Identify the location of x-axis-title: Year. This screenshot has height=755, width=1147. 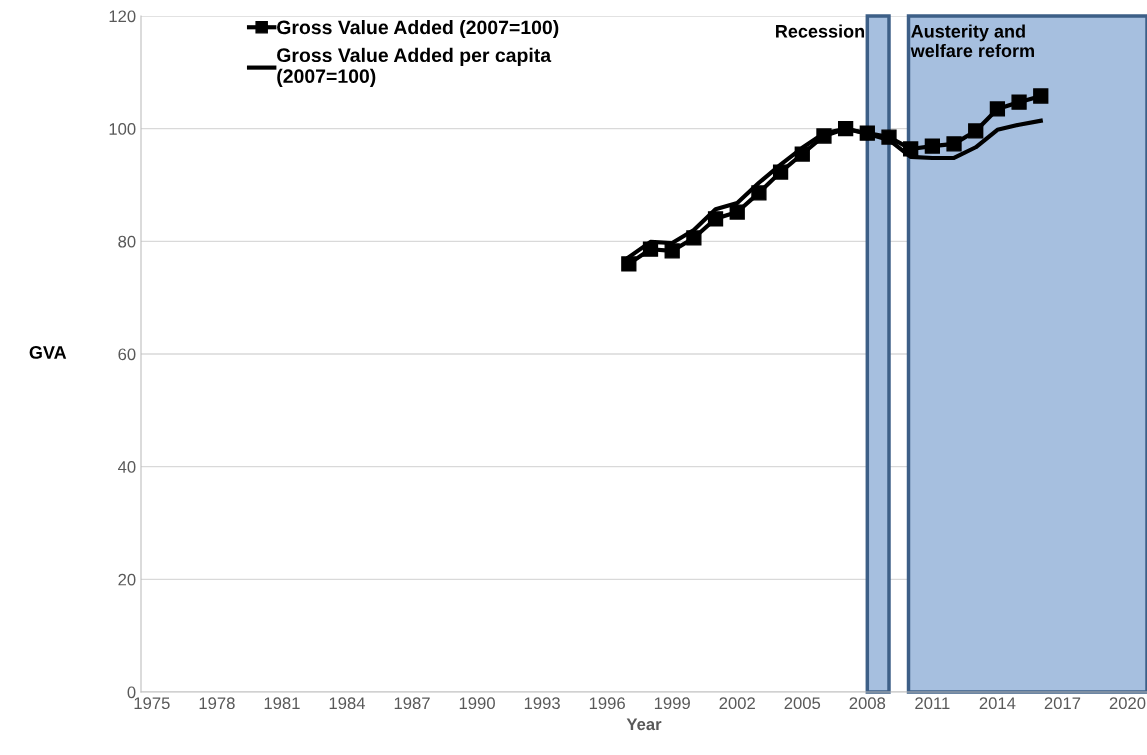
(644, 724).